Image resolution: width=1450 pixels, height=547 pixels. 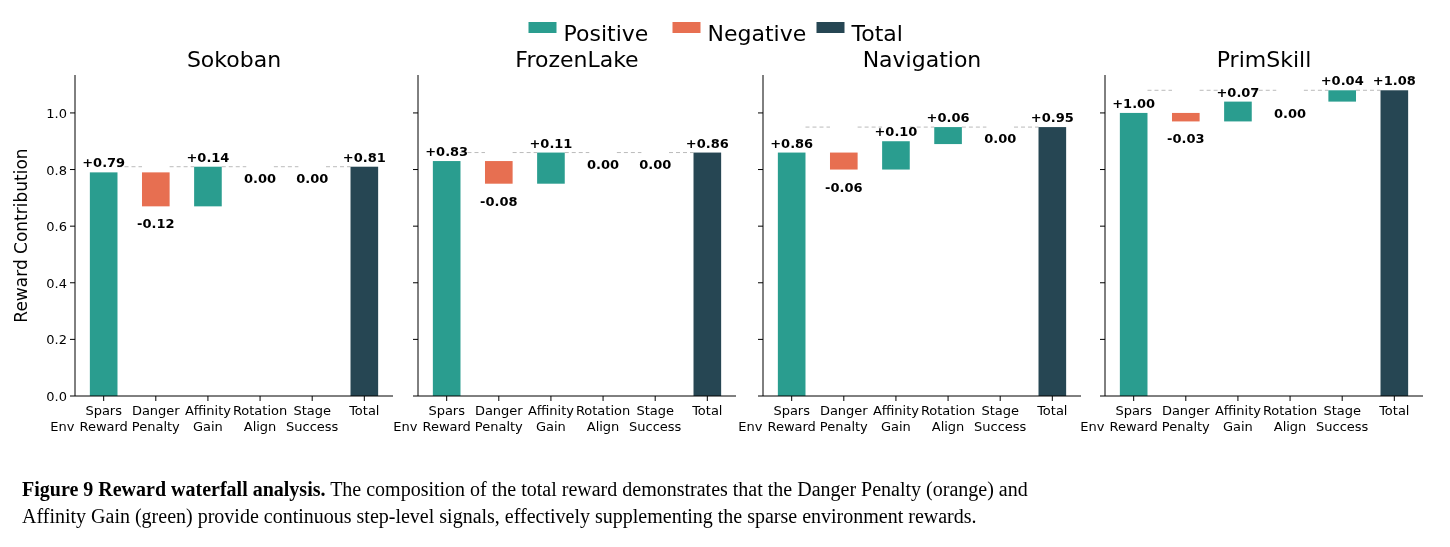 I want to click on y-tick-label: 0.2, so click(x=56, y=340).